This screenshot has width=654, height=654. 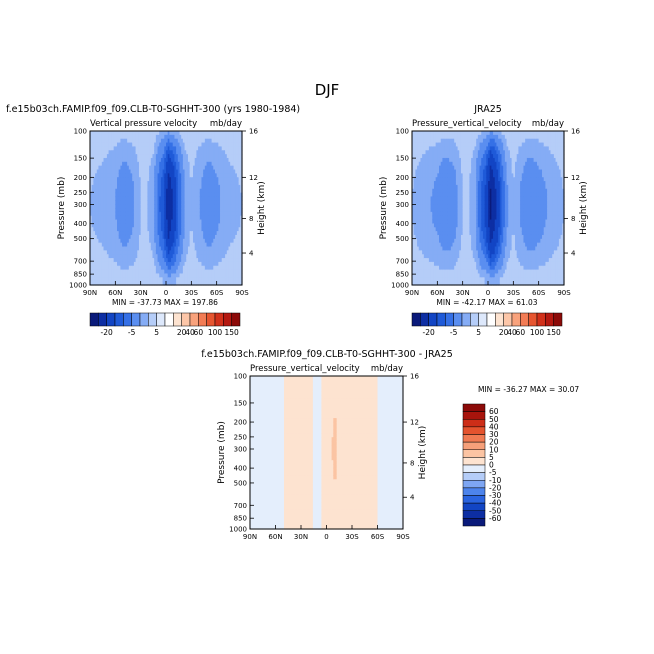 What do you see at coordinates (262, 208) in the screenshot?
I see `y-right-axis-title: Height (km)` at bounding box center [262, 208].